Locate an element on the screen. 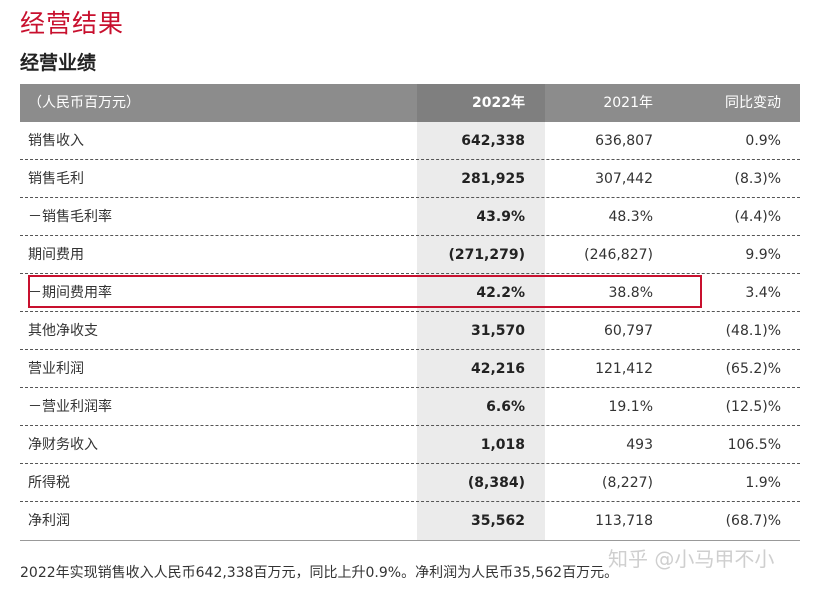 This screenshot has width=832, height=590. table-header: （人民币百万元） 2022年 2021年 同比变动 is located at coordinates (410, 103).